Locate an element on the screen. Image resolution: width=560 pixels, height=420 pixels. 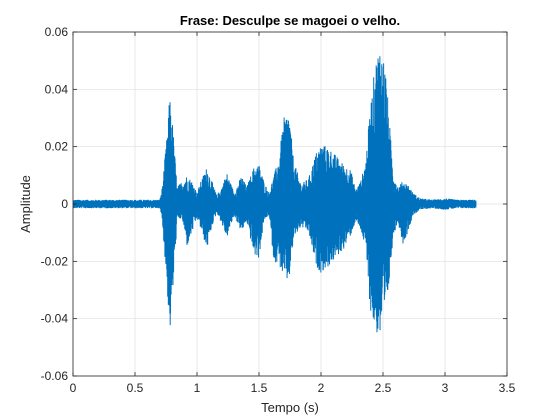
x-tick-label-6: 3 is located at coordinates (445, 388).